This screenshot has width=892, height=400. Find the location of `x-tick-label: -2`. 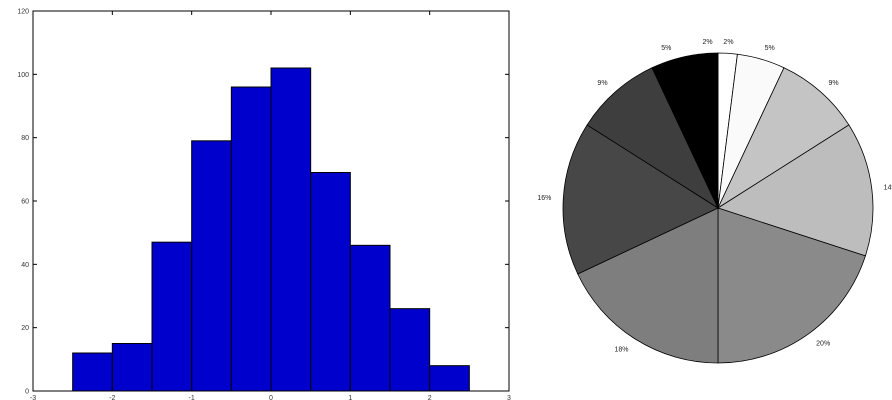

x-tick-label: -2 is located at coordinates (112, 397).